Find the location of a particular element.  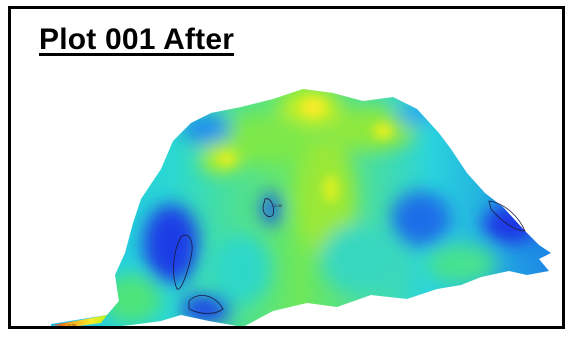

chart-title: Plot 001 After is located at coordinates (137, 39).